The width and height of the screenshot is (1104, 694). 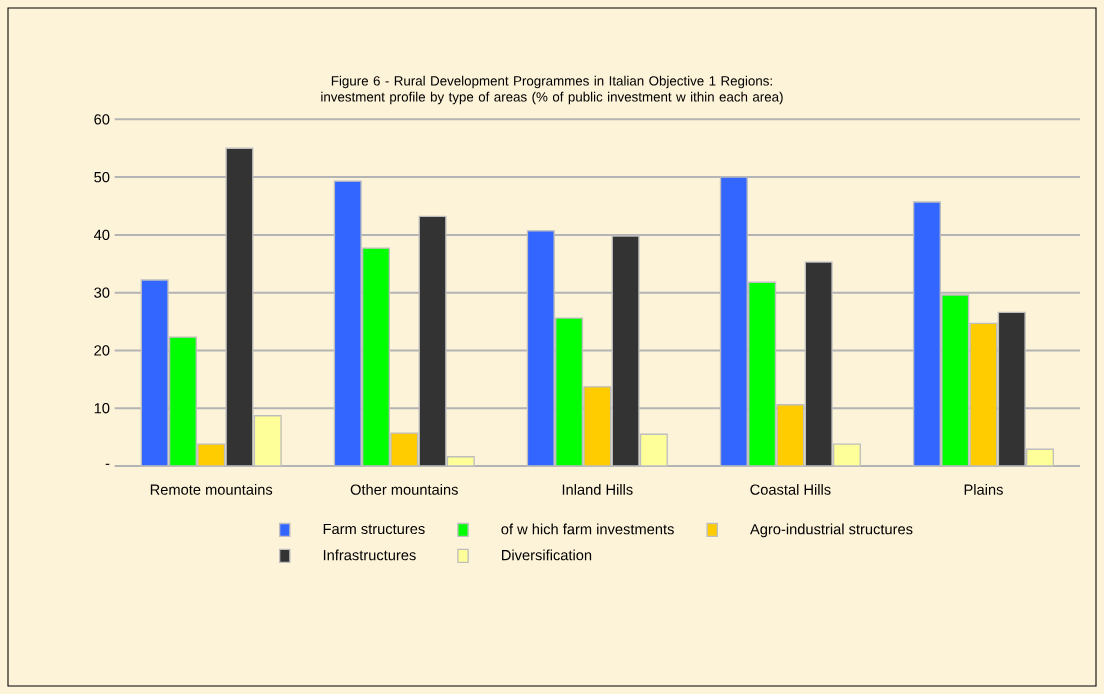 I want to click on y-tick-label: 30, so click(x=102, y=292).